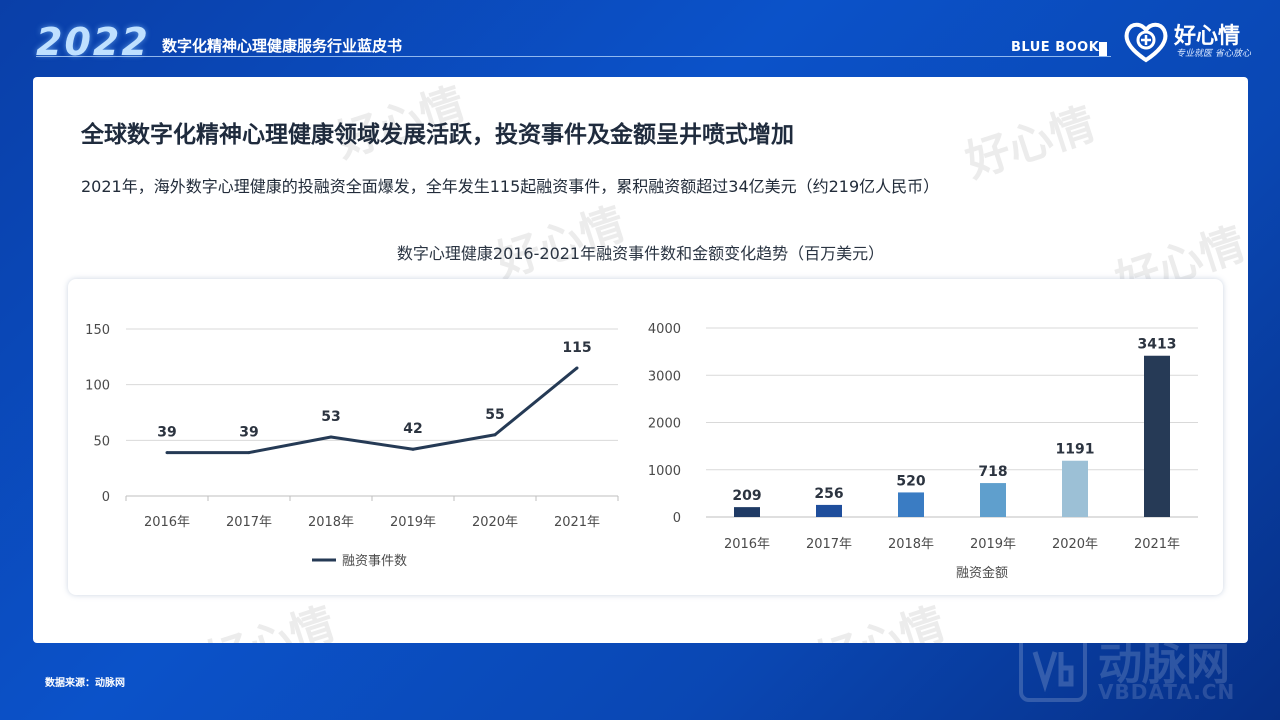  Describe the element at coordinates (437, 135) in the screenshot. I see `slide-headline: 全球数字化精神心理健康领域发展活跃，投资事件及金额呈井喷式增加` at that location.